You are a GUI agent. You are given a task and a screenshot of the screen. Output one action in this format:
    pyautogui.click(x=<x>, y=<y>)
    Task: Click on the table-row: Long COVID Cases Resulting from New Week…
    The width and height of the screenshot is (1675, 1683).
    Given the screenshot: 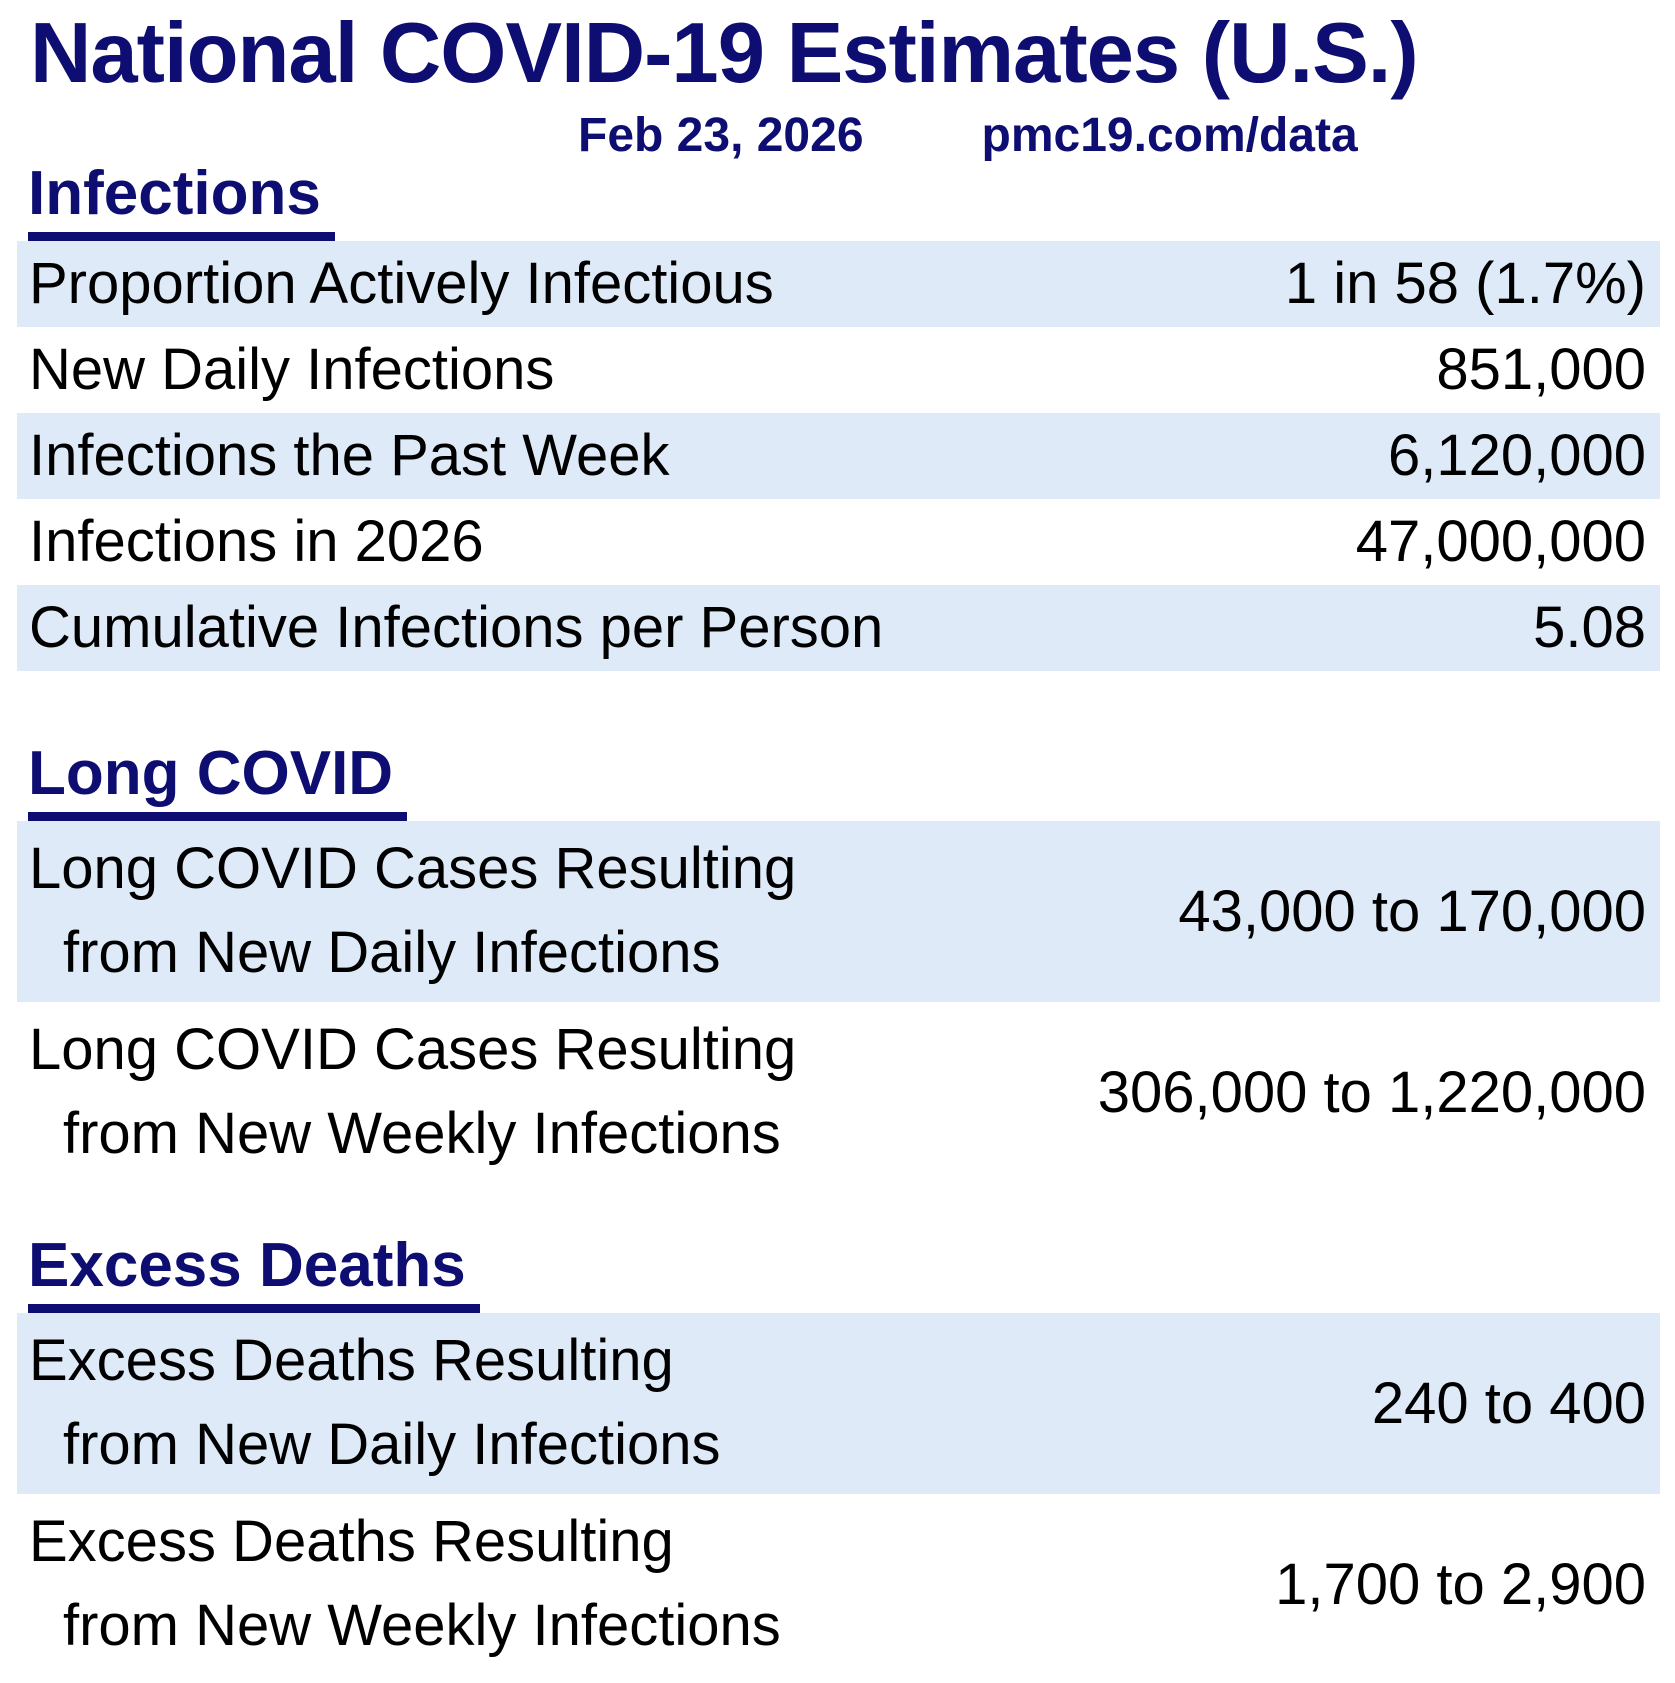 What is the action you would take?
    pyautogui.click(x=838, y=1092)
    